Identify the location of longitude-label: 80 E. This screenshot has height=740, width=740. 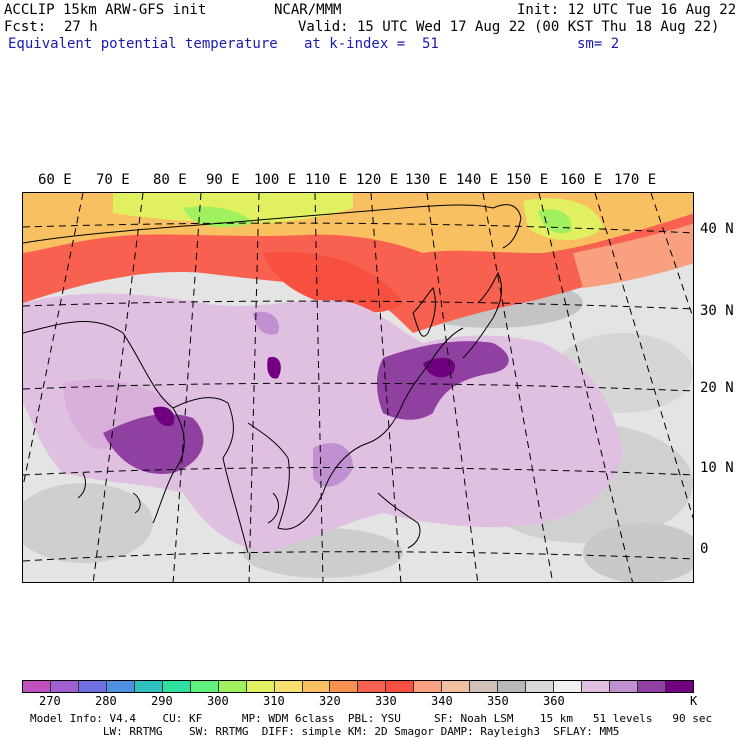
(170, 180).